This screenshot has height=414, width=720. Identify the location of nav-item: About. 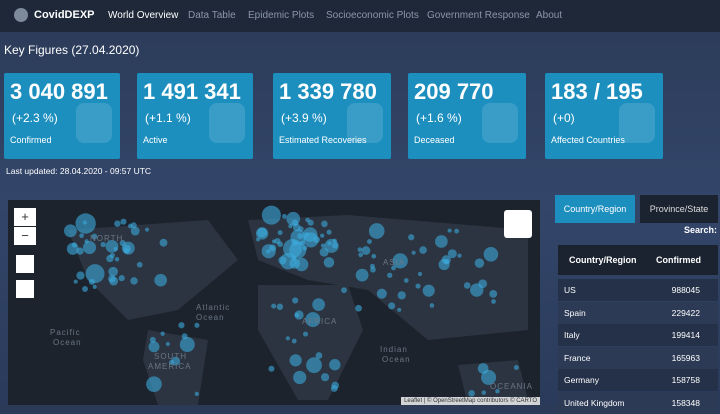
(549, 15).